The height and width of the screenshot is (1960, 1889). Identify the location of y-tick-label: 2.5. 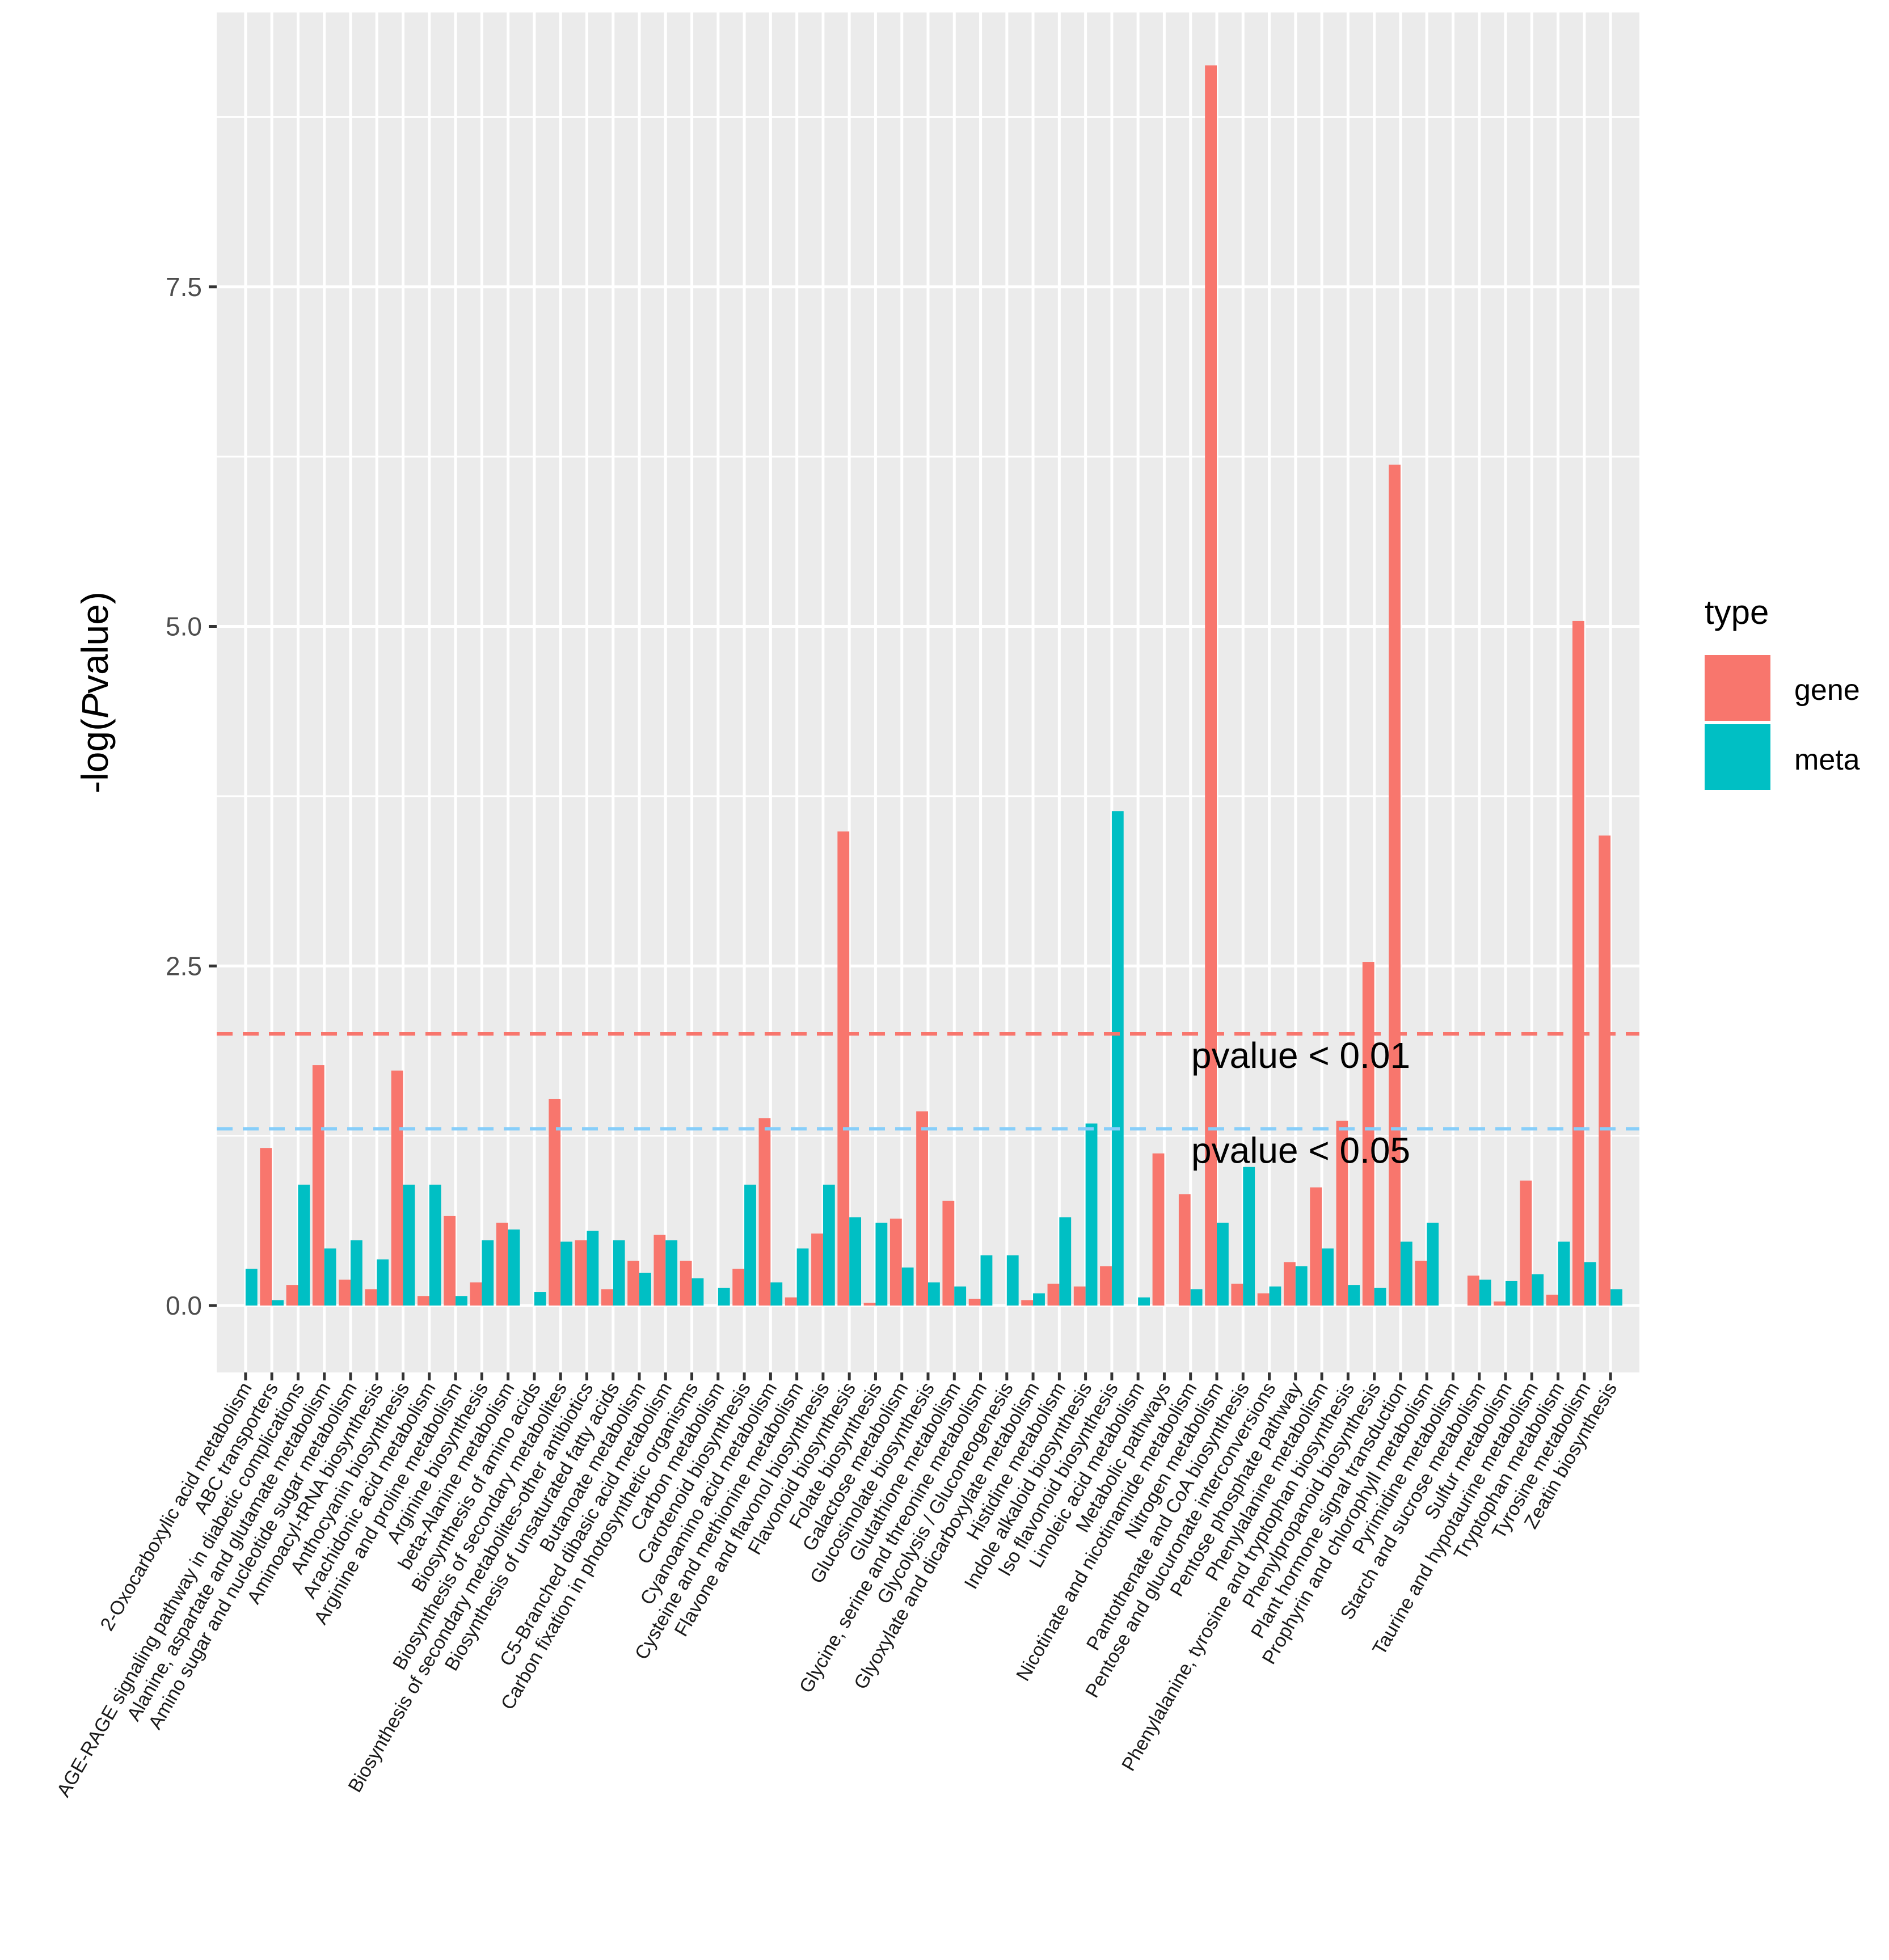
(184, 966).